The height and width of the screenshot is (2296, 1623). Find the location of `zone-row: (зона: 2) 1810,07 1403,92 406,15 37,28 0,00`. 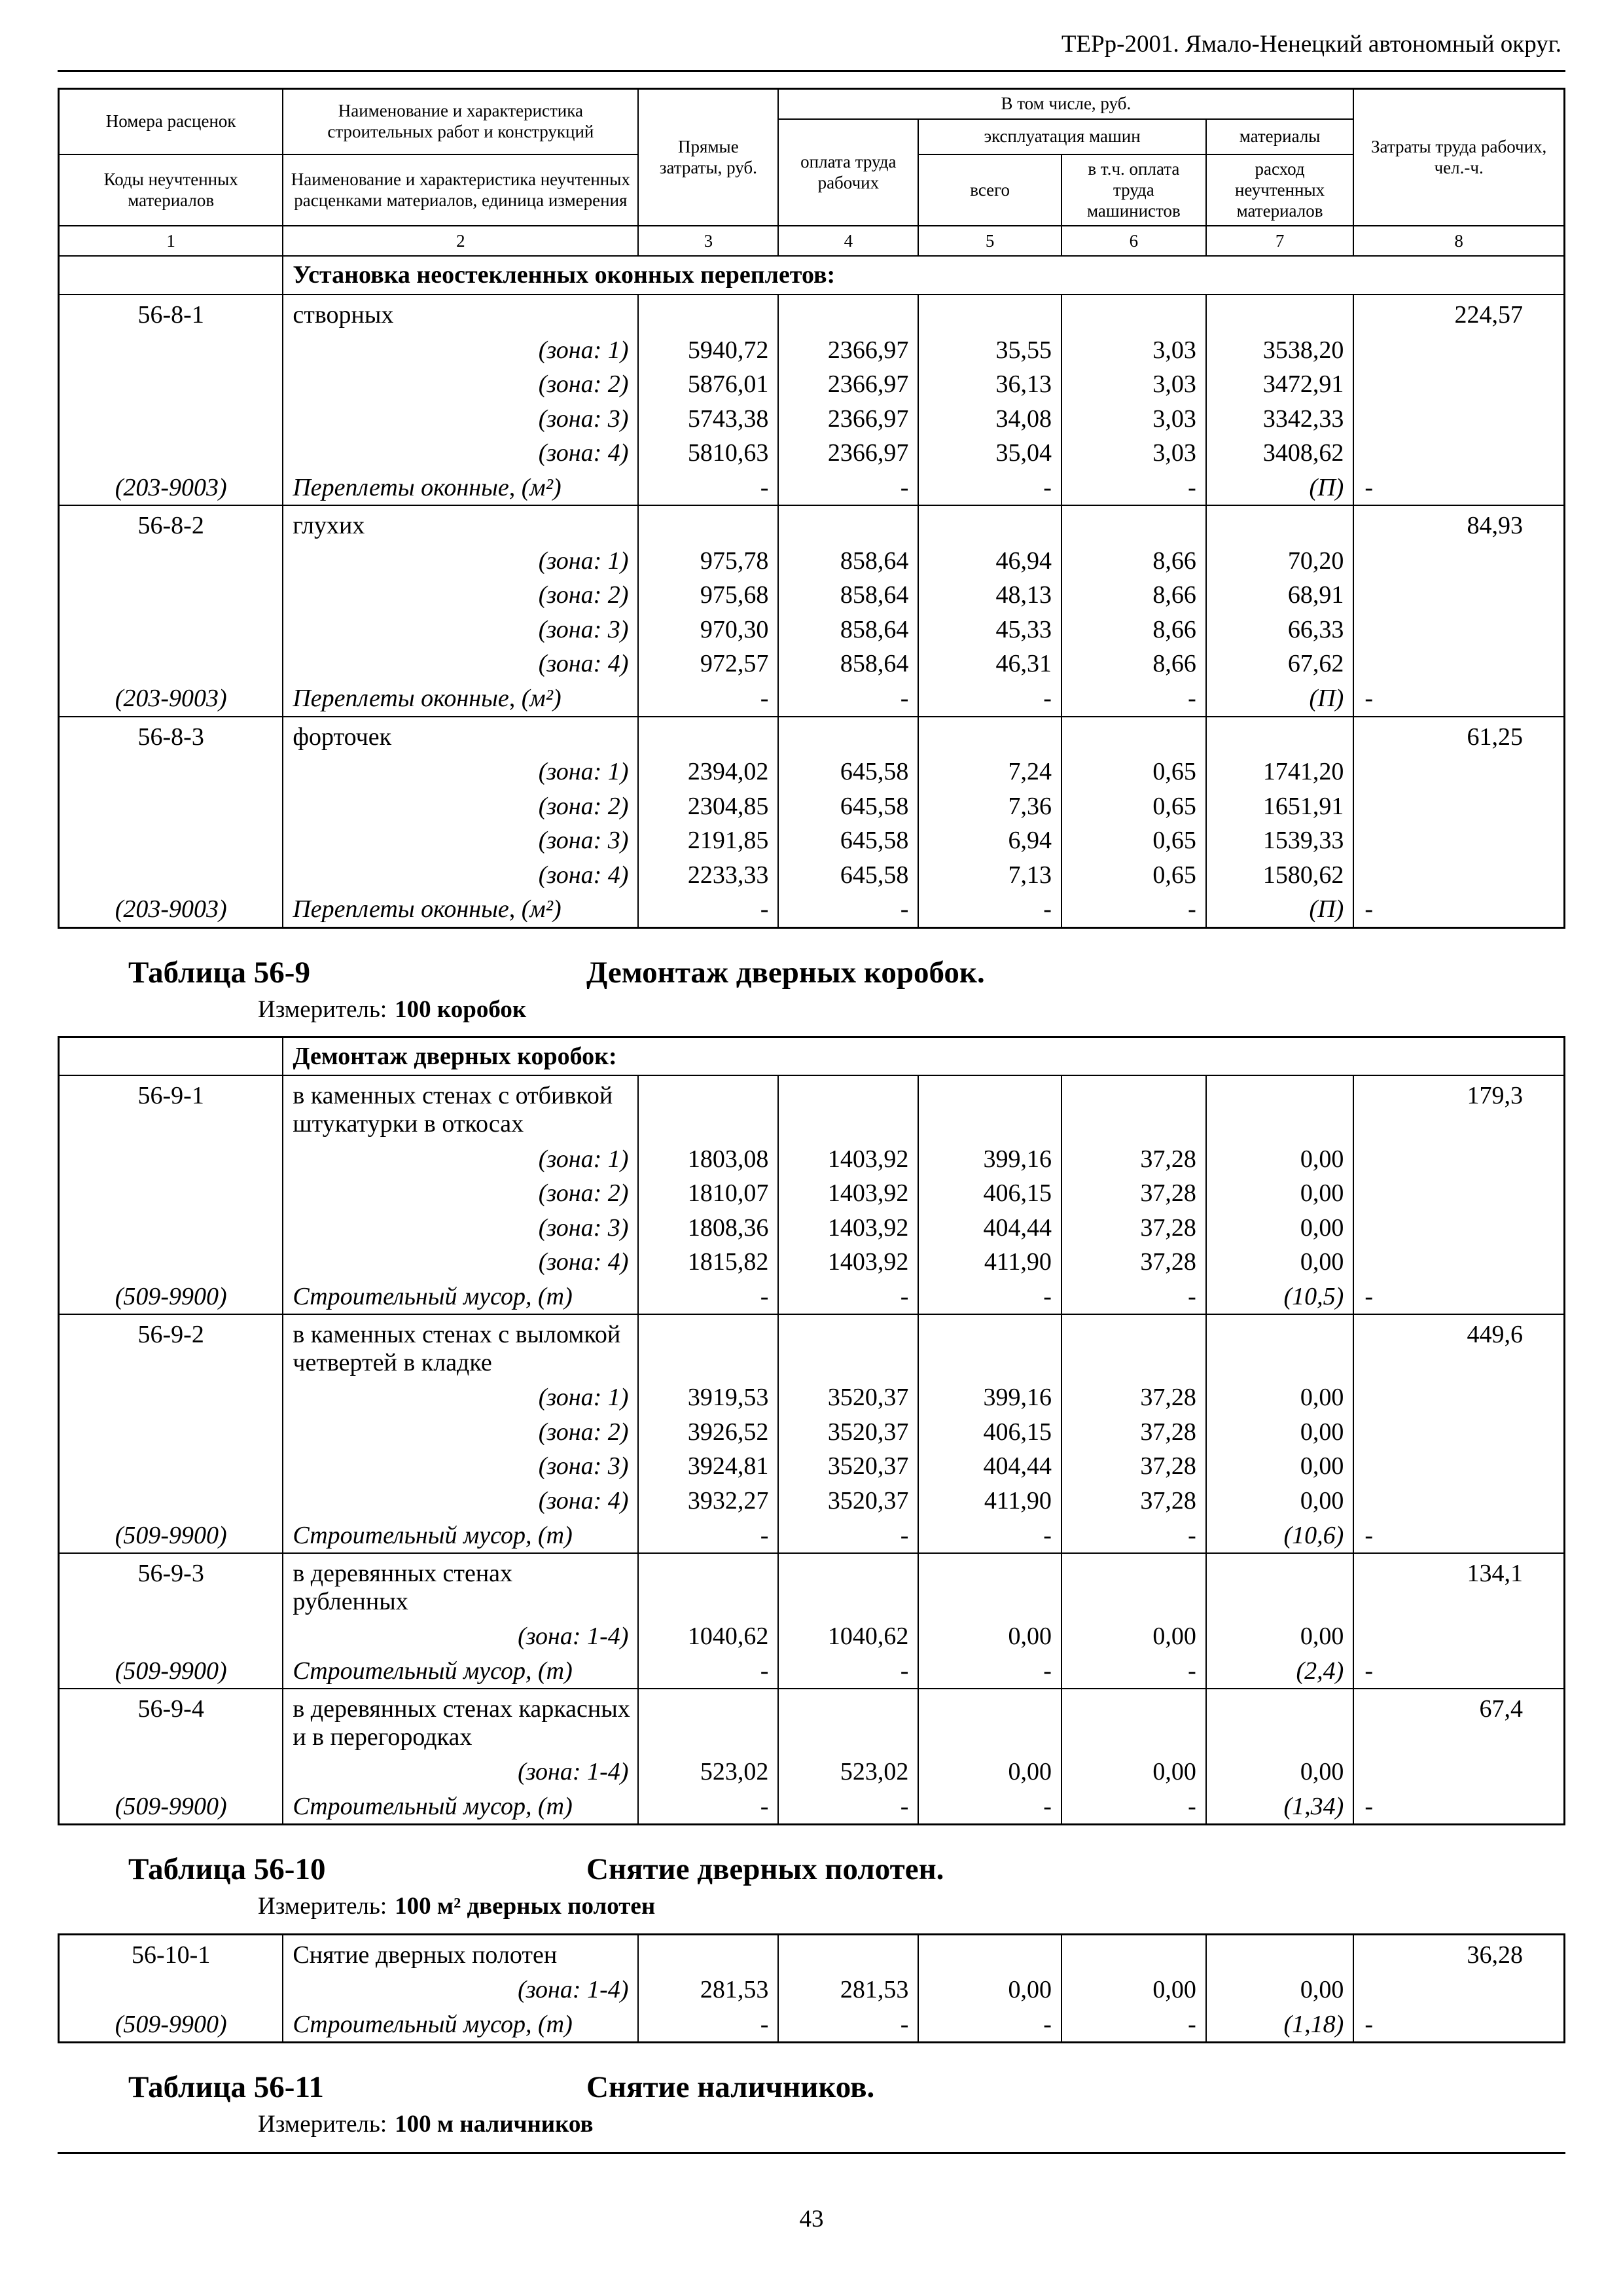

zone-row: (зона: 2) 1810,07 1403,92 406,15 37,28 0,00 is located at coordinates (811, 1193).